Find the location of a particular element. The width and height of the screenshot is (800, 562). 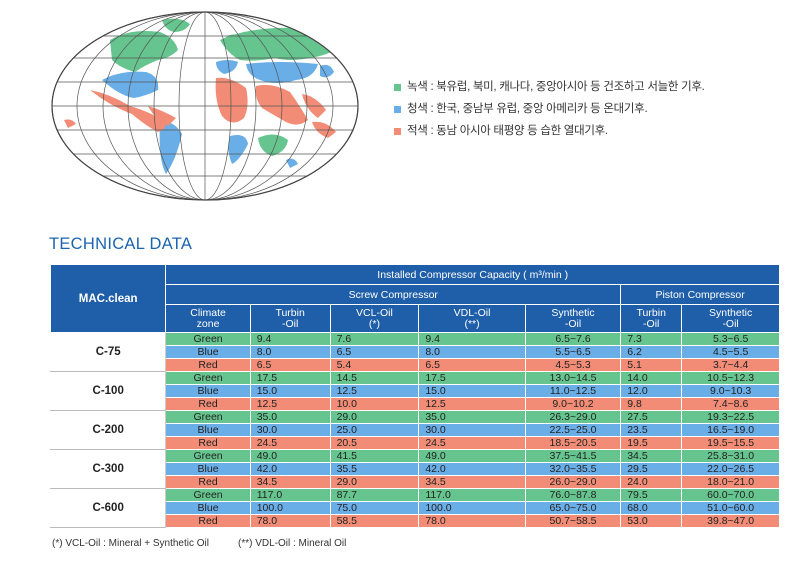

red-square-icon is located at coordinates (397, 131).